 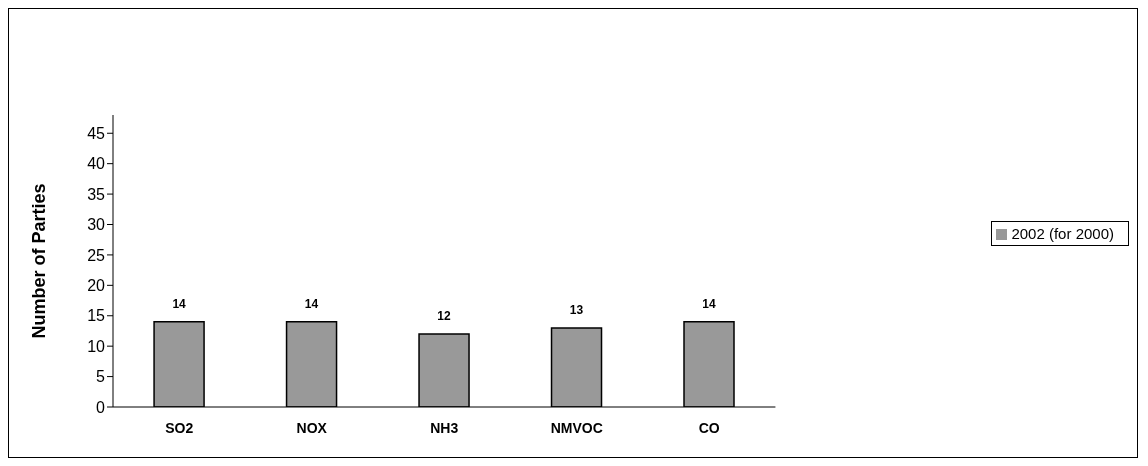 What do you see at coordinates (96, 133) in the screenshot?
I see `y-tick-label: 45` at bounding box center [96, 133].